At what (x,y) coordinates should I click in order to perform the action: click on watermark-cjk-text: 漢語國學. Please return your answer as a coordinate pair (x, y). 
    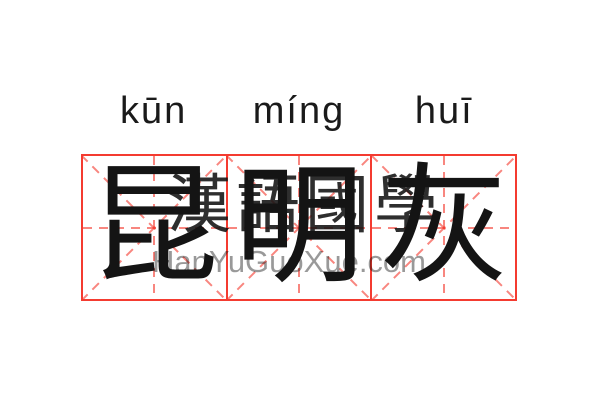
    Looking at the image, I should click on (305, 205).